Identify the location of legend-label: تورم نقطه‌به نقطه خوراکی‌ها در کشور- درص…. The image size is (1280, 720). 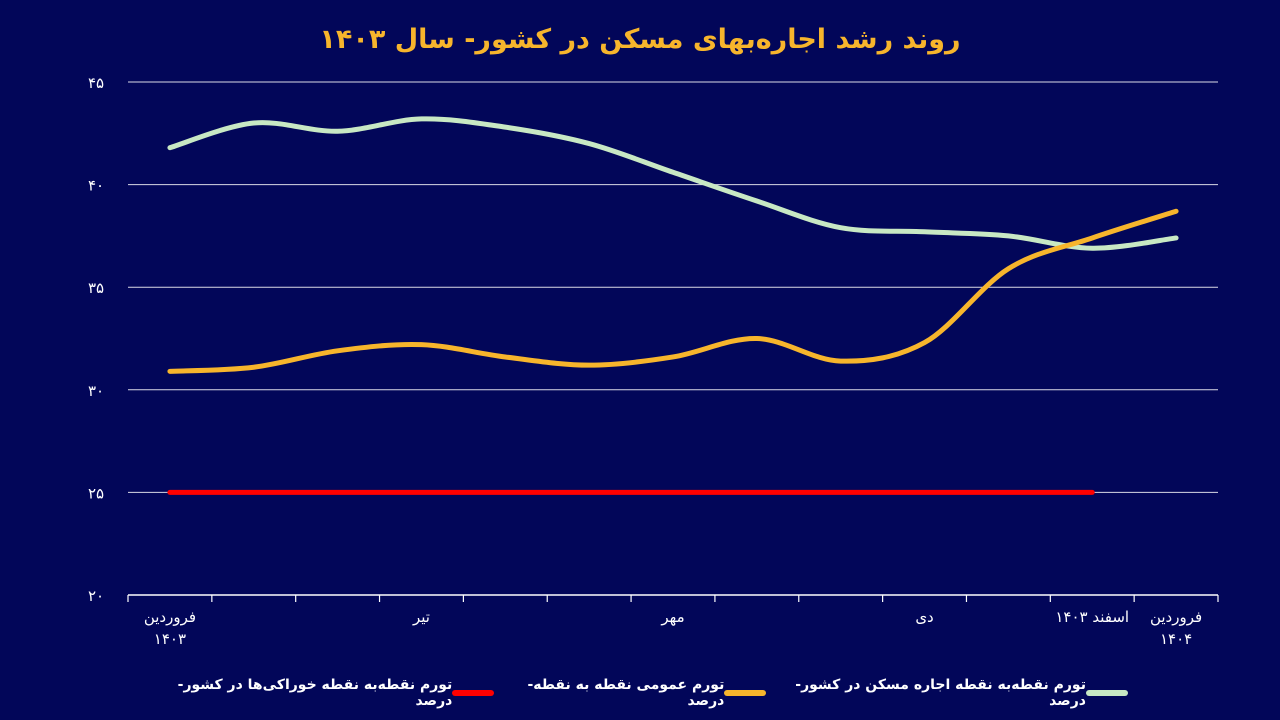
(315, 693).